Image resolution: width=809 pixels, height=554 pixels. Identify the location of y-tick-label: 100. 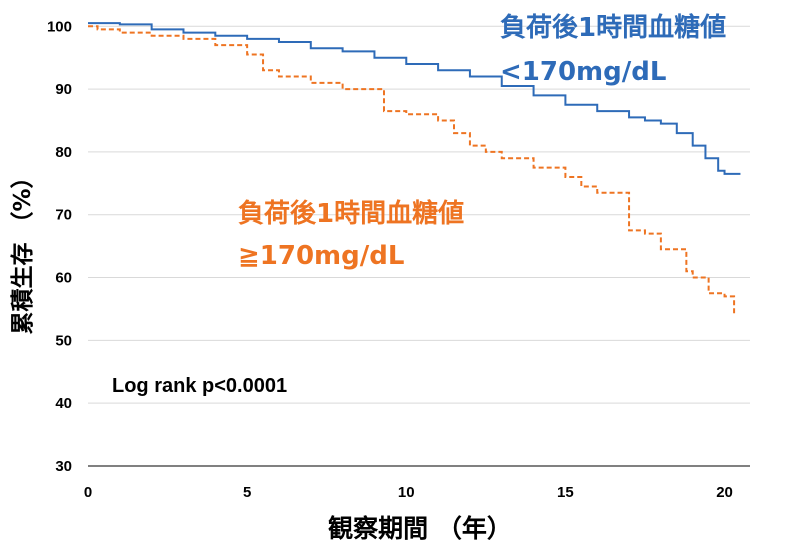
(59, 26).